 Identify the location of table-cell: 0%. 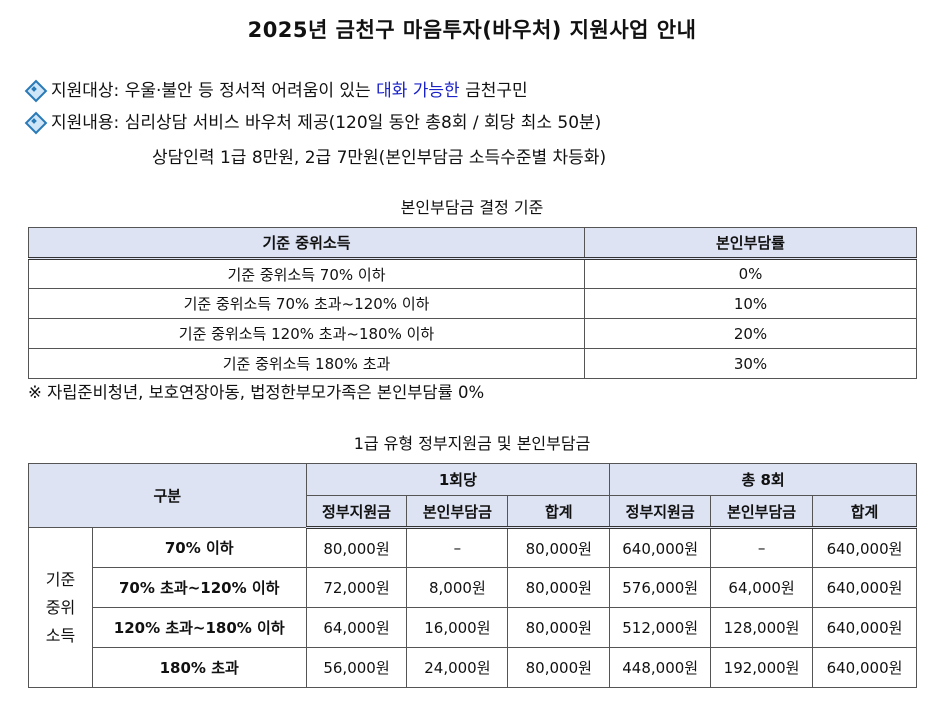
(750, 273).